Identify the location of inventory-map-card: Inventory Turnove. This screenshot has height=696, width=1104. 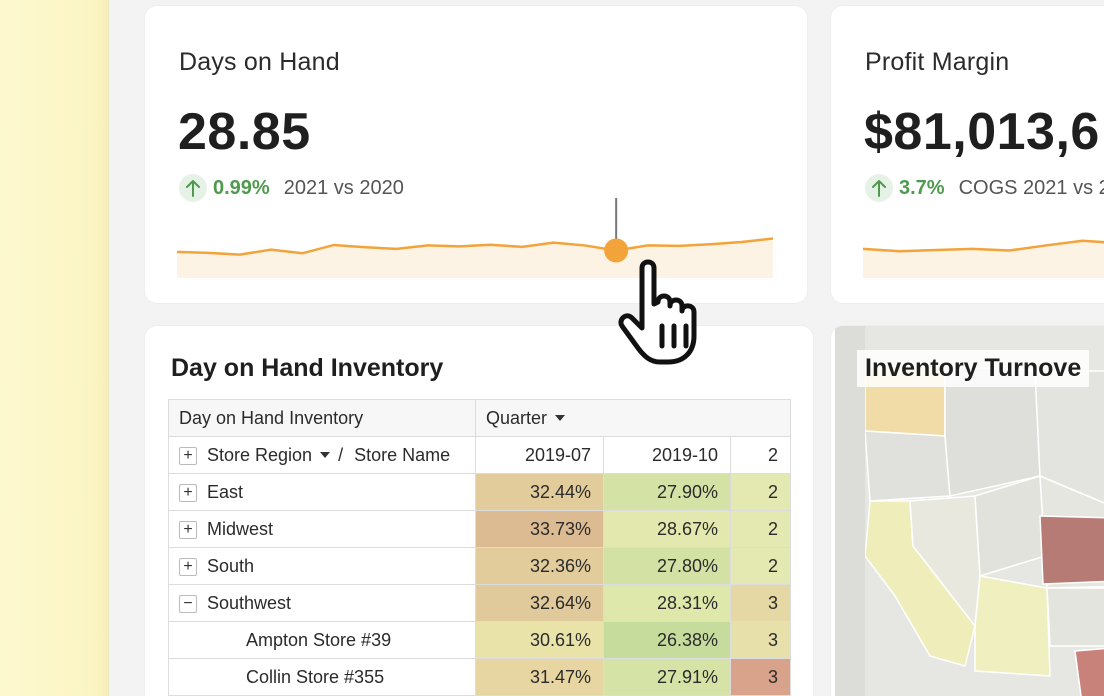
(967, 511).